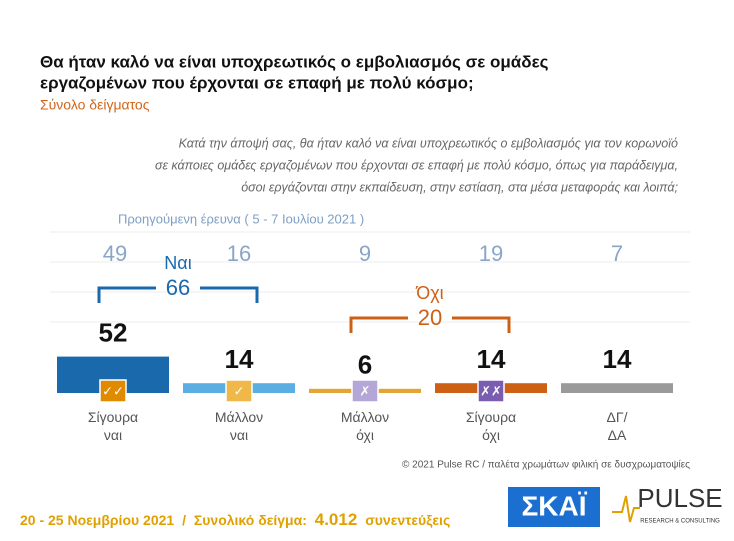 This screenshot has height=541, width=734. What do you see at coordinates (617, 388) in the screenshot?
I see `bar` at bounding box center [617, 388].